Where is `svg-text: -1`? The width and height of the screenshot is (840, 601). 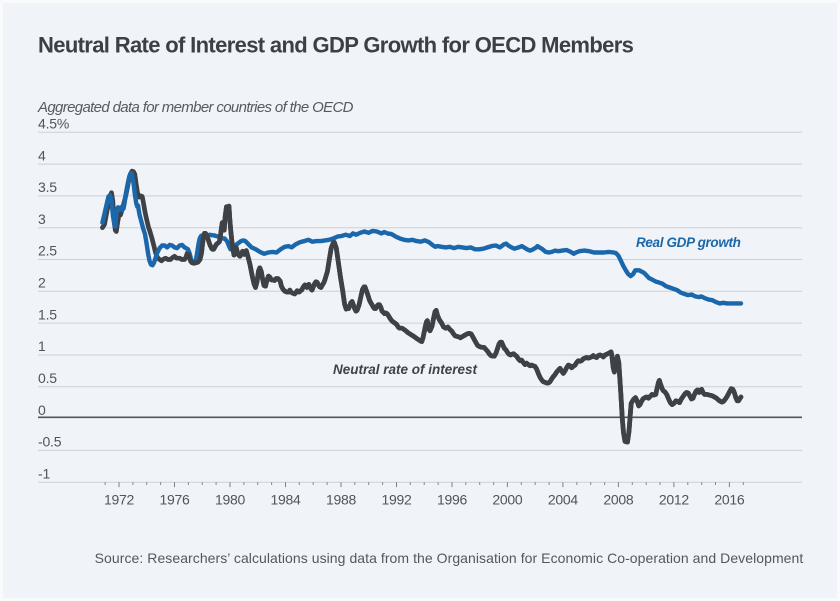
svg-text: -1 is located at coordinates (44, 473).